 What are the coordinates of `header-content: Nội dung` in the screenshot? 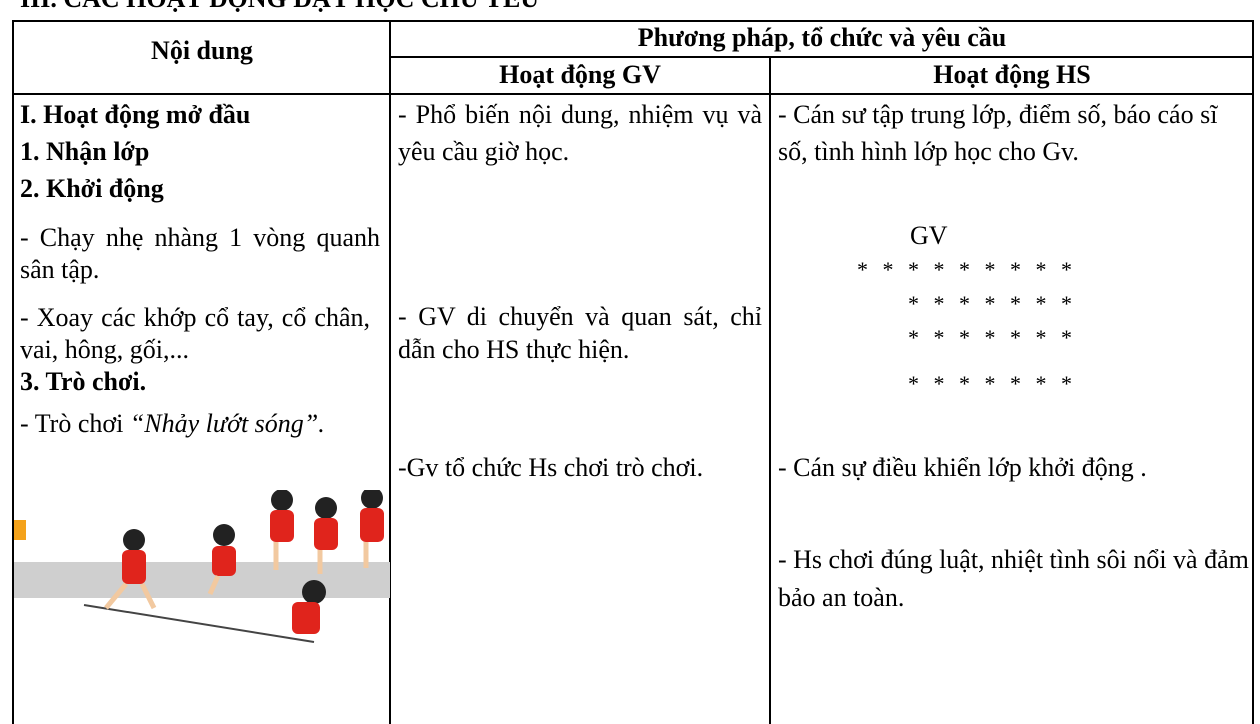 It's located at (202, 50).